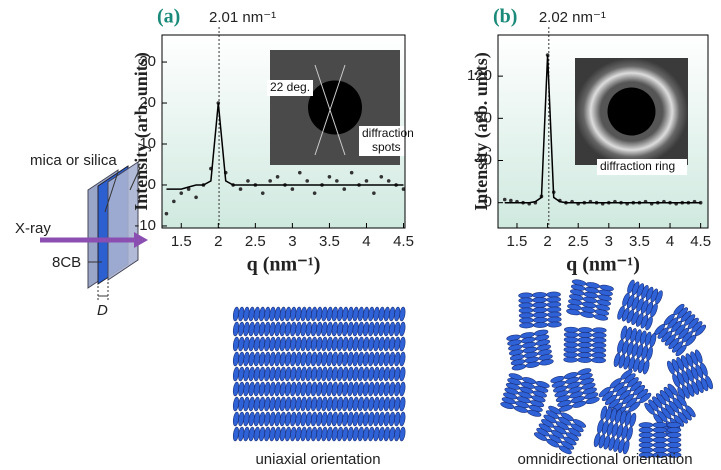 The width and height of the screenshot is (721, 470). I want to click on x-tick-label: 4.5, so click(700, 241).